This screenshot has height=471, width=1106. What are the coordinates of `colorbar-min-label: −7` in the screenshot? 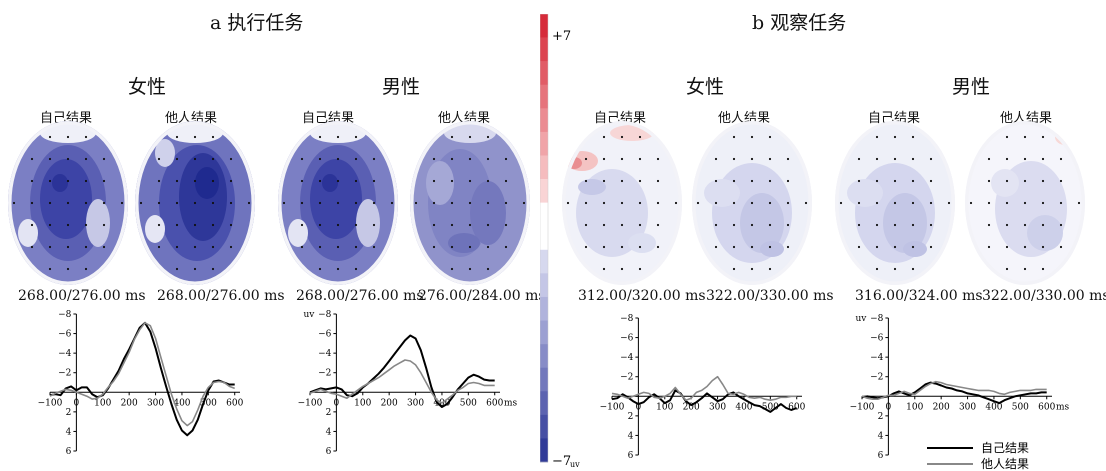 It's located at (561, 461).